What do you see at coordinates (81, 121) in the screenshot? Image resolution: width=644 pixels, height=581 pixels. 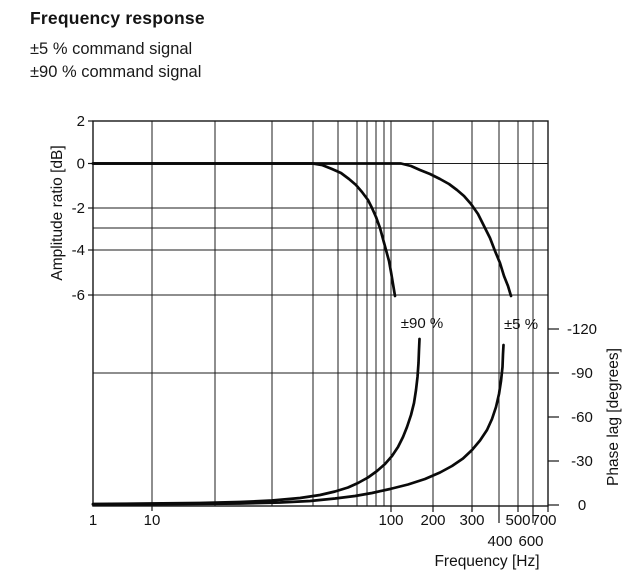 I see `amplitude-tick-label: 2` at bounding box center [81, 121].